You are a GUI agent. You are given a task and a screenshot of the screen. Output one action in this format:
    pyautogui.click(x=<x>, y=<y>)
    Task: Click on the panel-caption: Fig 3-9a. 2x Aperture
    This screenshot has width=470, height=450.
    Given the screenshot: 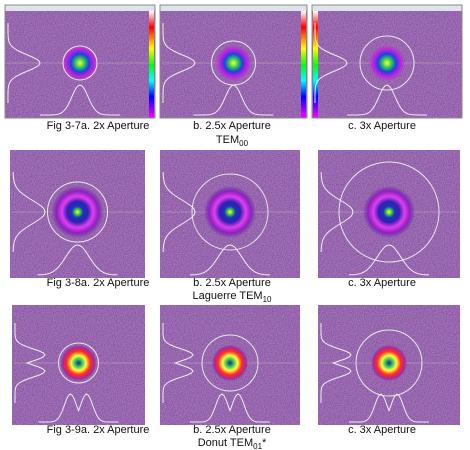 What is the action you would take?
    pyautogui.click(x=98, y=430)
    